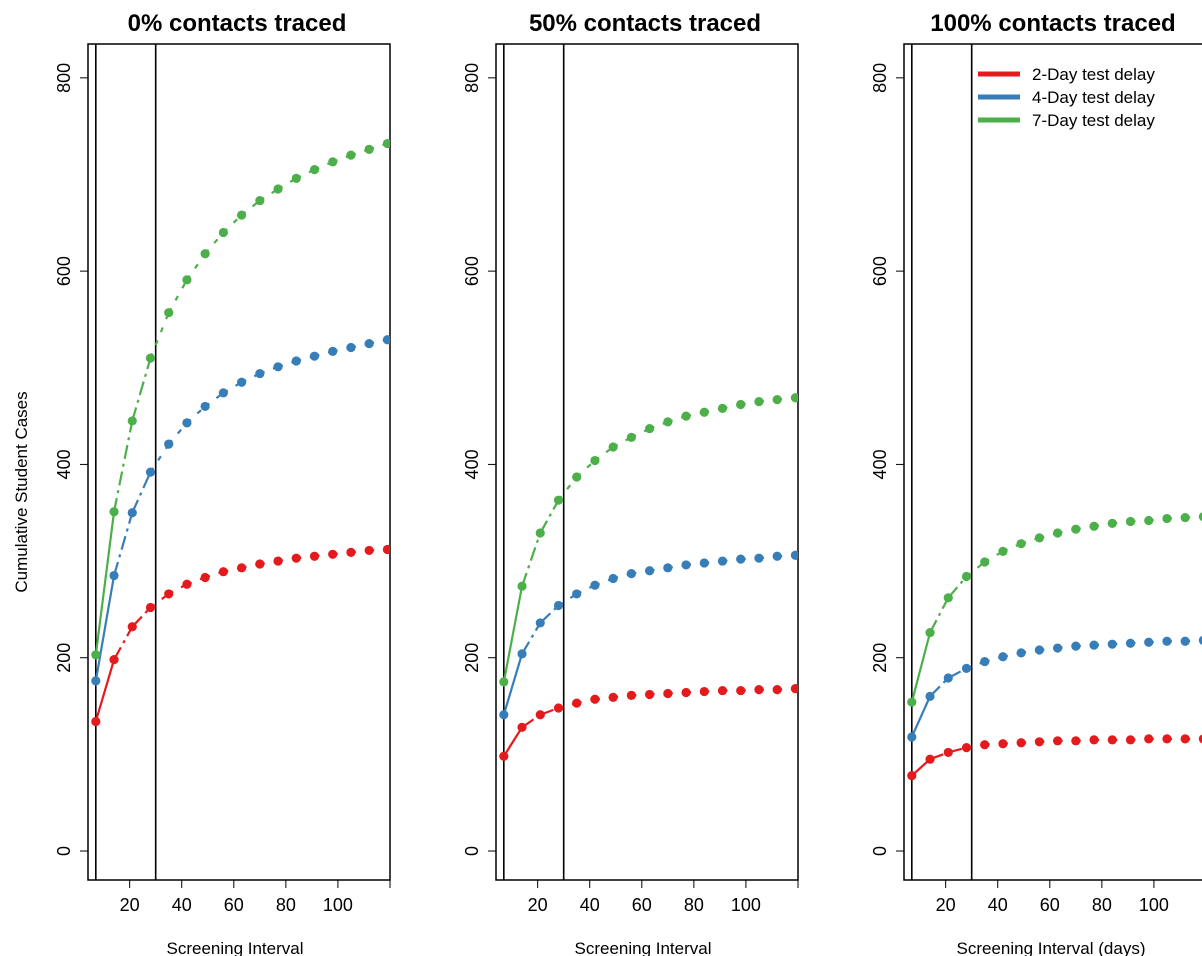 The width and height of the screenshot is (1202, 956). Describe the element at coordinates (472, 271) in the screenshot. I see `y-tick-label: 600` at that location.